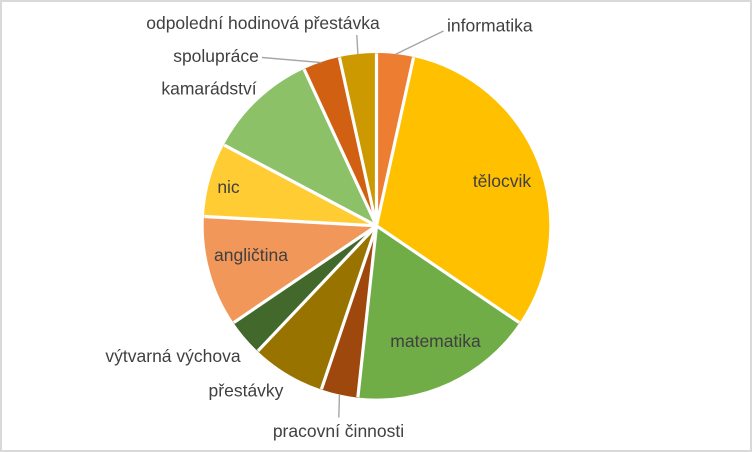  What do you see at coordinates (246, 391) in the screenshot?
I see `slice-label-prestavky: přestávky` at bounding box center [246, 391].